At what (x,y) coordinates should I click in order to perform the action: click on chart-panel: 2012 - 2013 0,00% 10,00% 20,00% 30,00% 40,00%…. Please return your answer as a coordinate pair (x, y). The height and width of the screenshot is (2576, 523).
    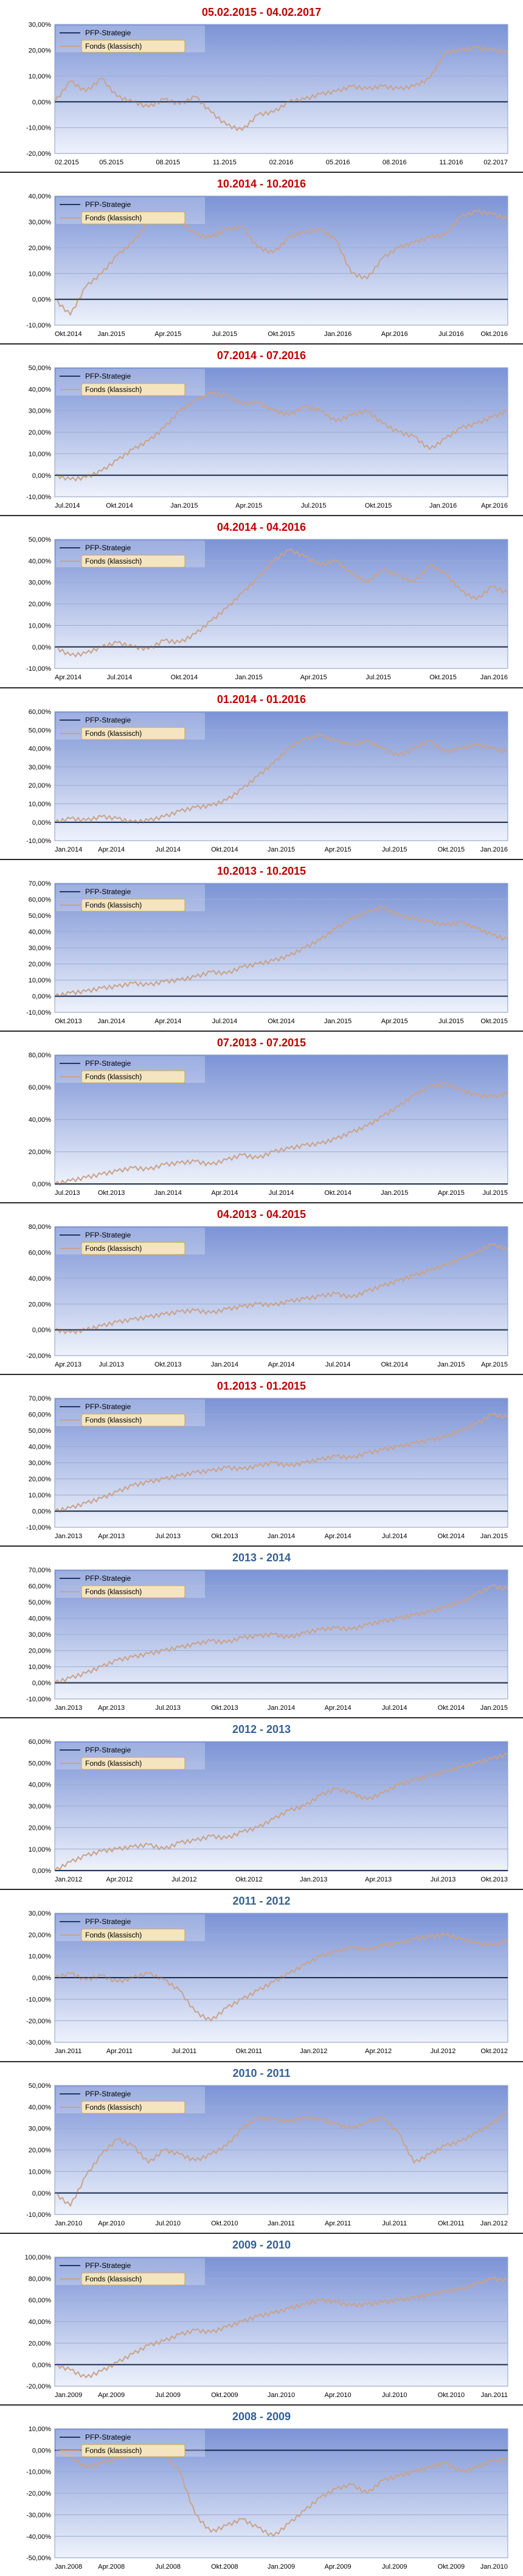
    Looking at the image, I should click on (261, 1803).